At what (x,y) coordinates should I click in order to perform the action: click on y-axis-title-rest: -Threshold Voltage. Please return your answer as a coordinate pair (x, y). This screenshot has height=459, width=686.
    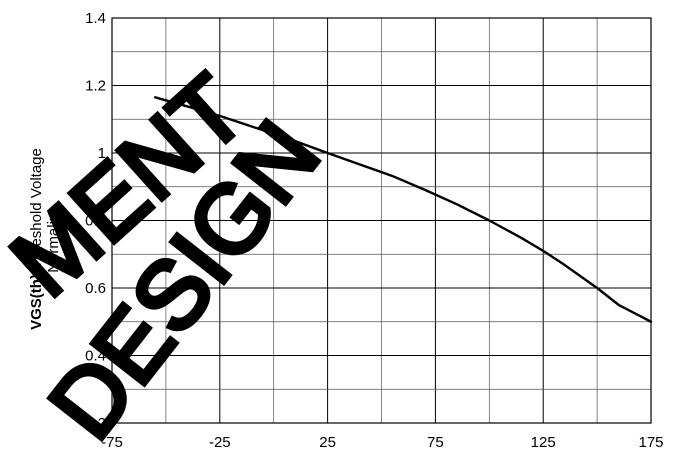
    Looking at the image, I should click on (36, 211).